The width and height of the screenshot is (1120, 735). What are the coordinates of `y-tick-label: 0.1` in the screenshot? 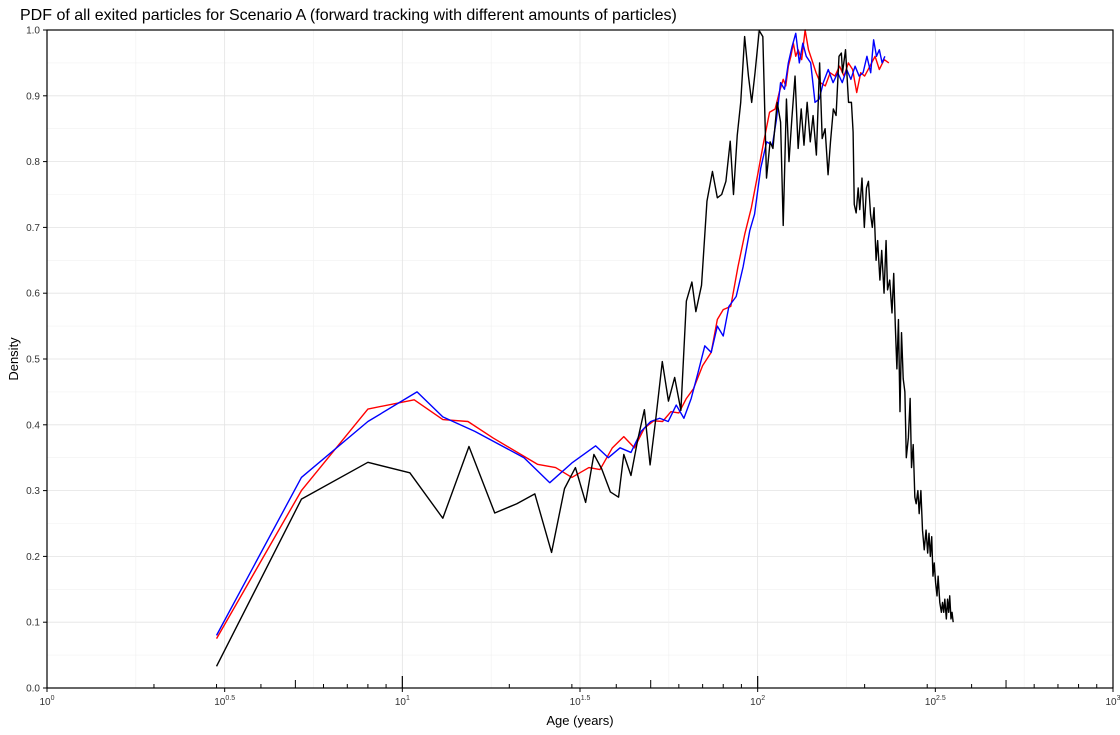 It's located at (33, 623).